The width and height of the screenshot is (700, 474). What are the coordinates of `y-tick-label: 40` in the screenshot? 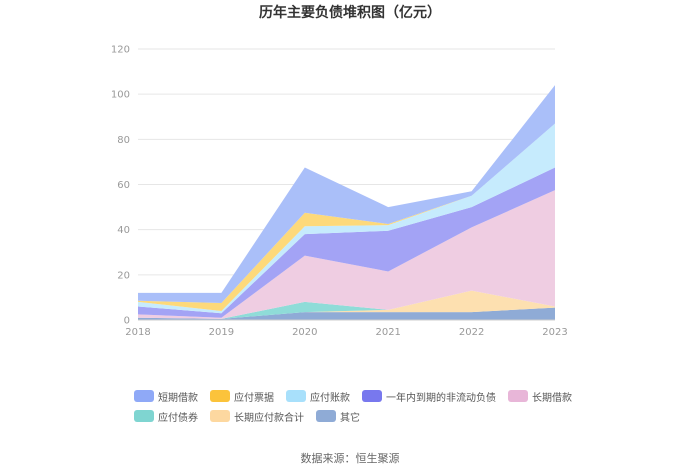 It's located at (123, 230).